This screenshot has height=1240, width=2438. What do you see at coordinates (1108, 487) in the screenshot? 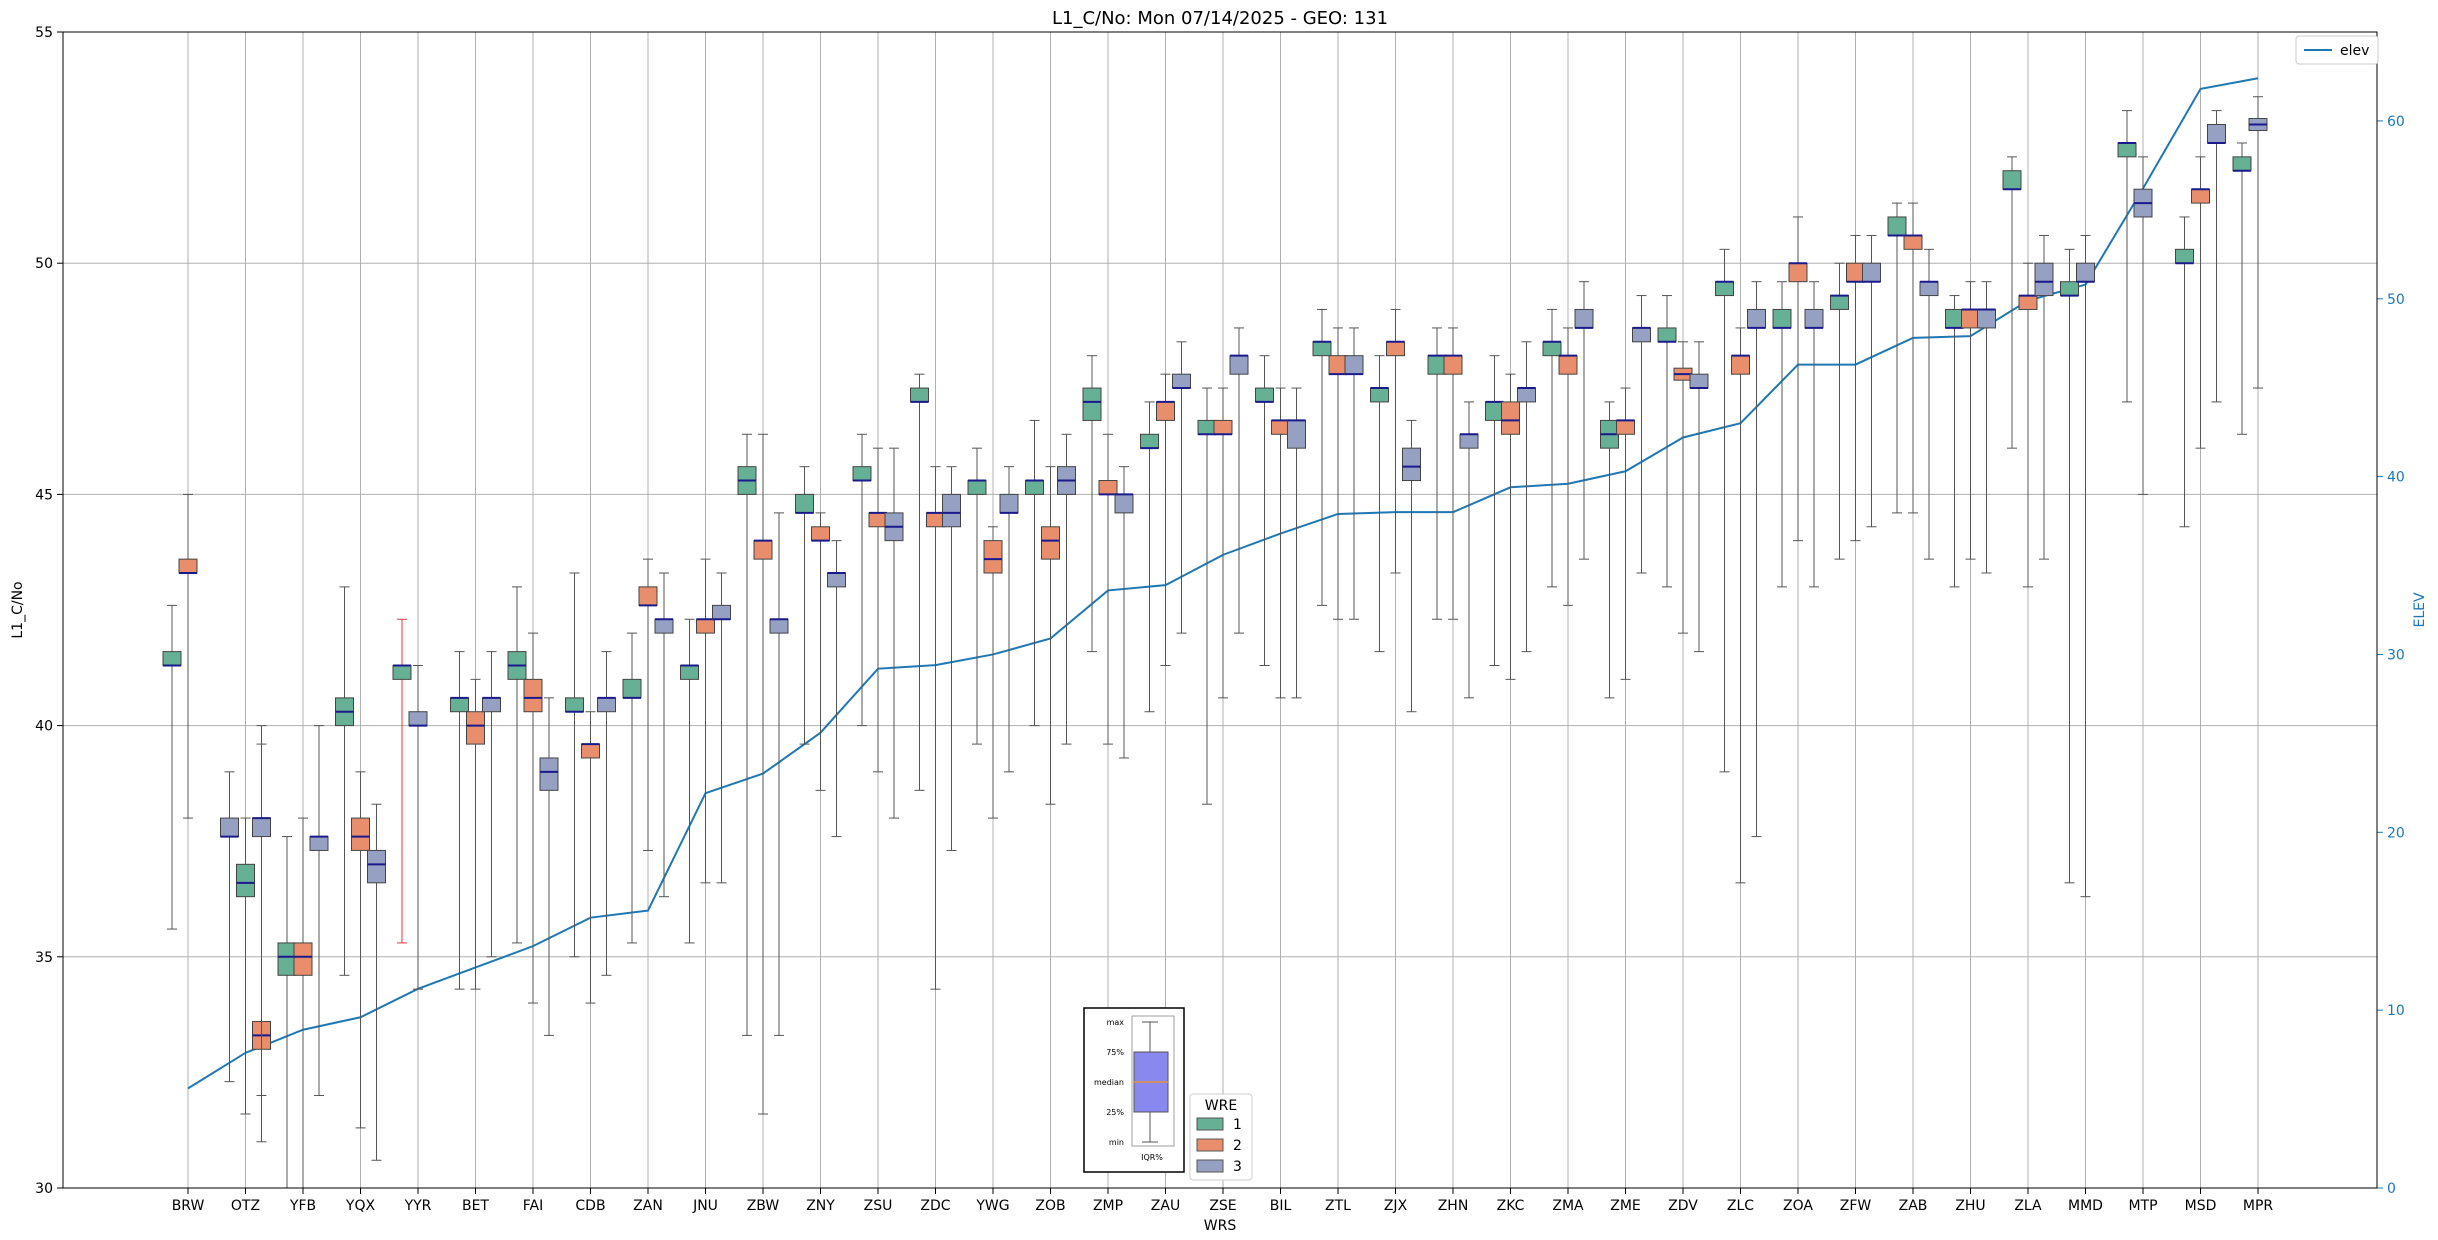
I see `box-ZMP-wre2-2-iqr` at bounding box center [1108, 487].